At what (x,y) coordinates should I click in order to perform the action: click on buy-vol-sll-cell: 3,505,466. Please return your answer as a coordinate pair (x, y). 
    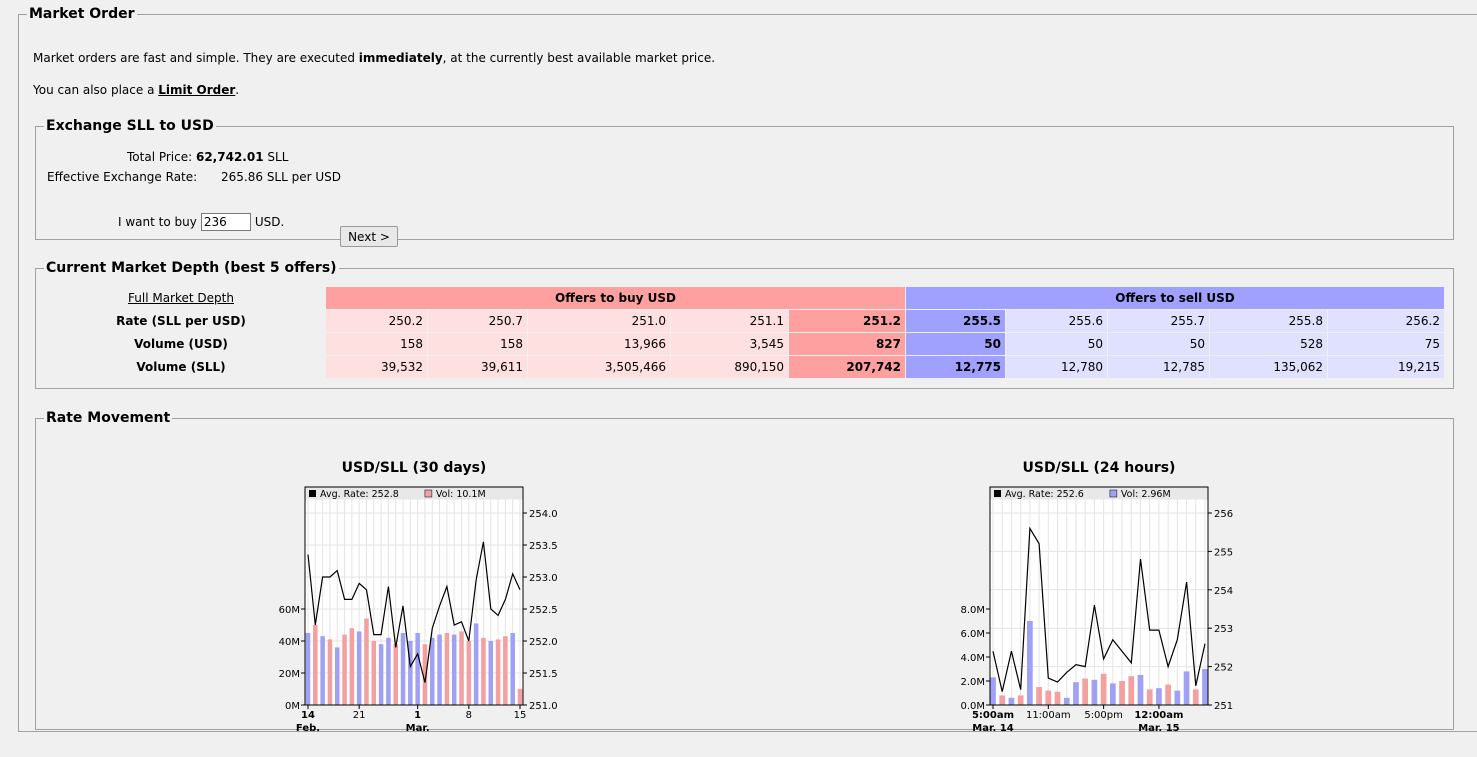
    Looking at the image, I should click on (599, 367).